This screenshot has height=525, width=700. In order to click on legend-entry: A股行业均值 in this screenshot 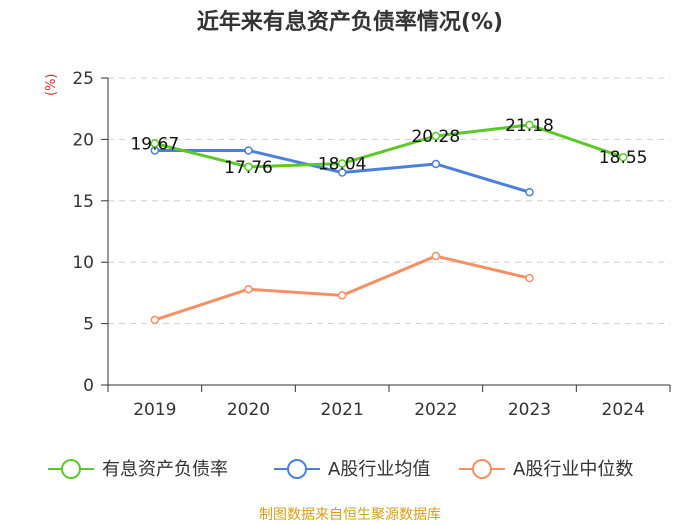, I will do `click(379, 469)`.